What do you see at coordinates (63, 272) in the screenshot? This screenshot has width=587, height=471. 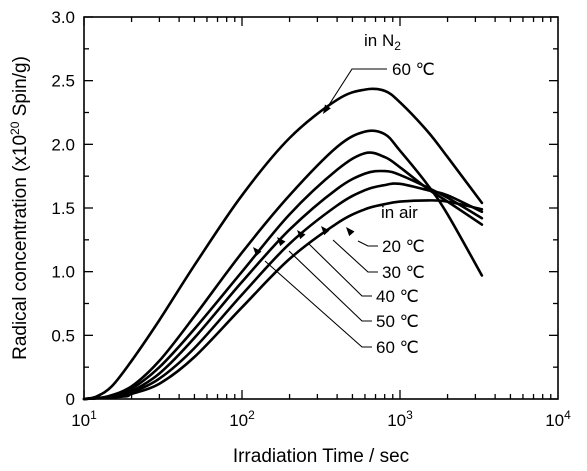 I see `y-tick-label: 1.0` at bounding box center [63, 272].